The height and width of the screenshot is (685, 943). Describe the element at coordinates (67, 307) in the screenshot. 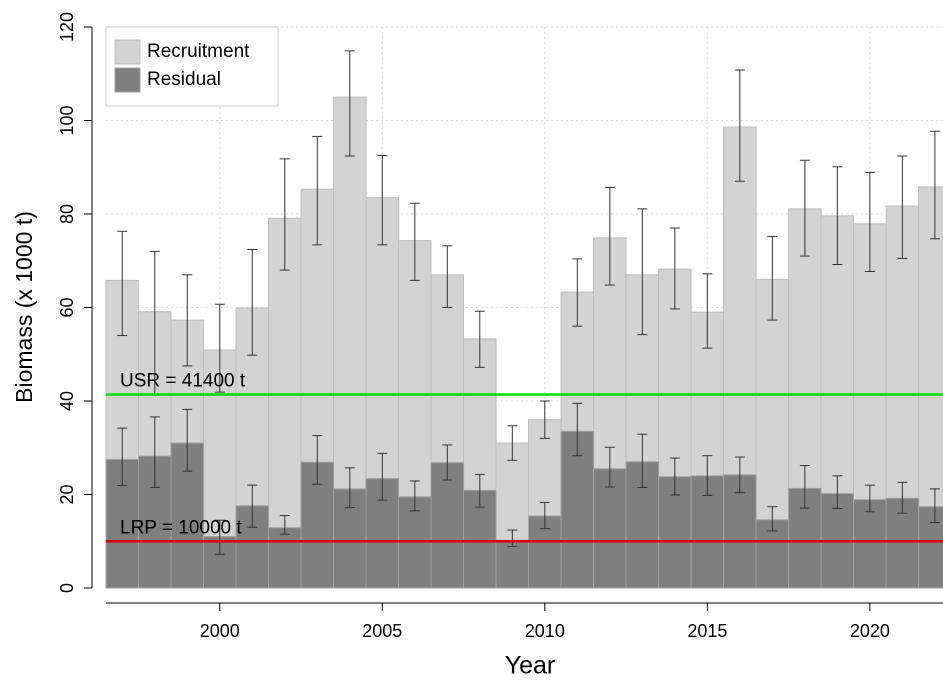

I see `y-tick-label: 60` at that location.